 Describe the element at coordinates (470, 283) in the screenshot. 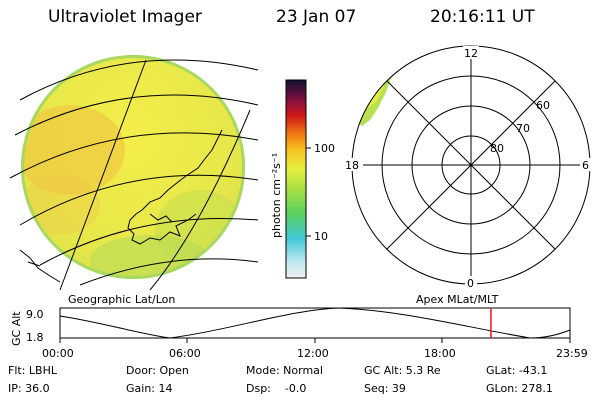

I see `mlt-label-0: 0` at that location.